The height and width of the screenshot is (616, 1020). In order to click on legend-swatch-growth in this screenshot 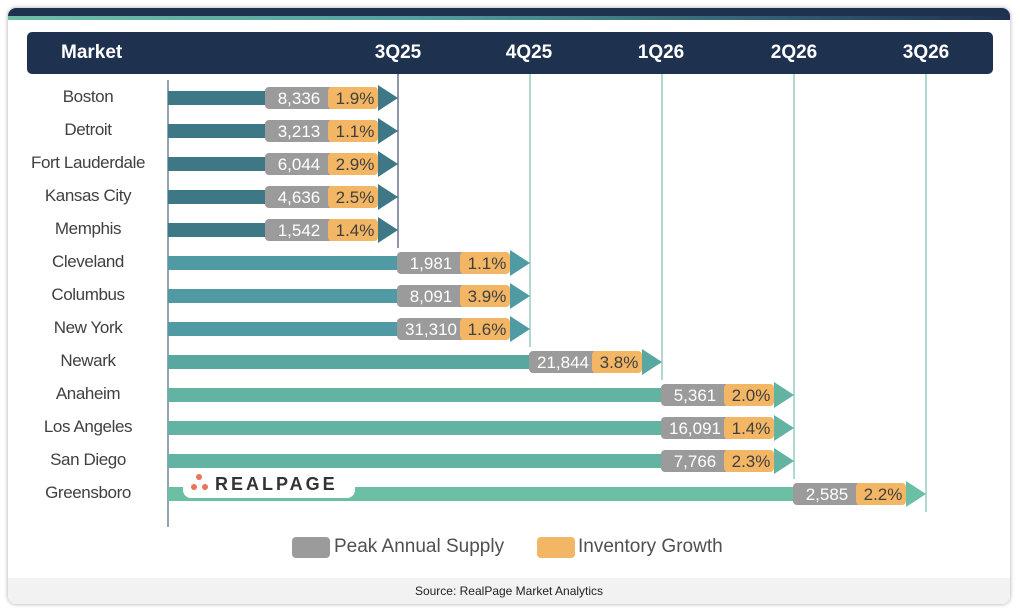, I will do `click(556, 547)`.